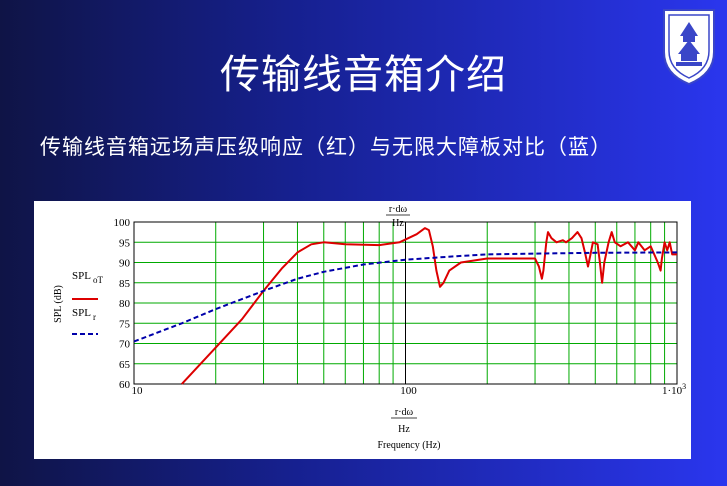 The width and height of the screenshot is (727, 486). What do you see at coordinates (122, 223) in the screenshot?
I see `y-tick-label: 100` at bounding box center [122, 223].